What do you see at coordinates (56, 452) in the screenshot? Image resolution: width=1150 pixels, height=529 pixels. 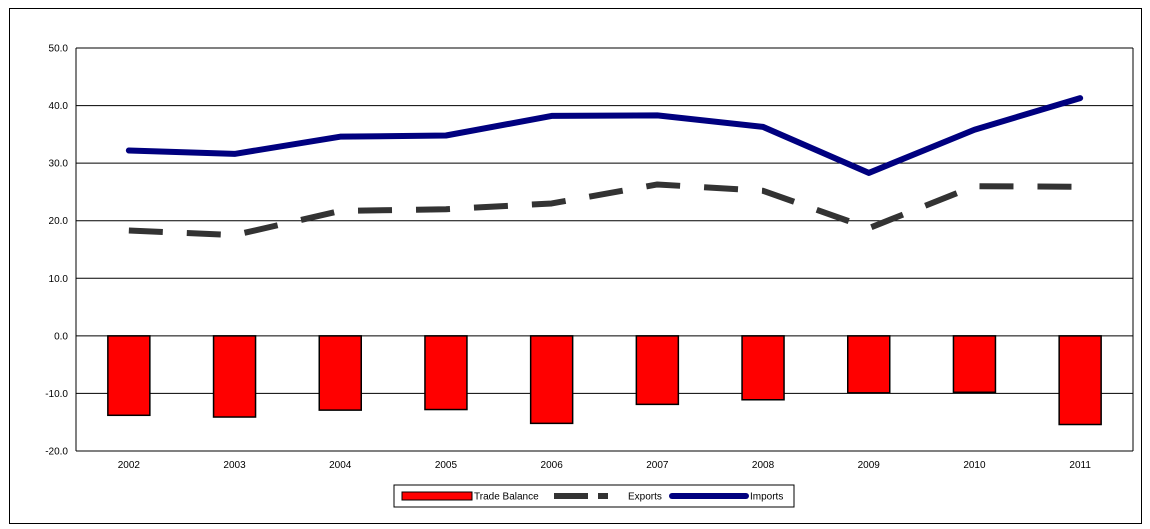 I see `y-tick-label: -20.0` at bounding box center [56, 452].